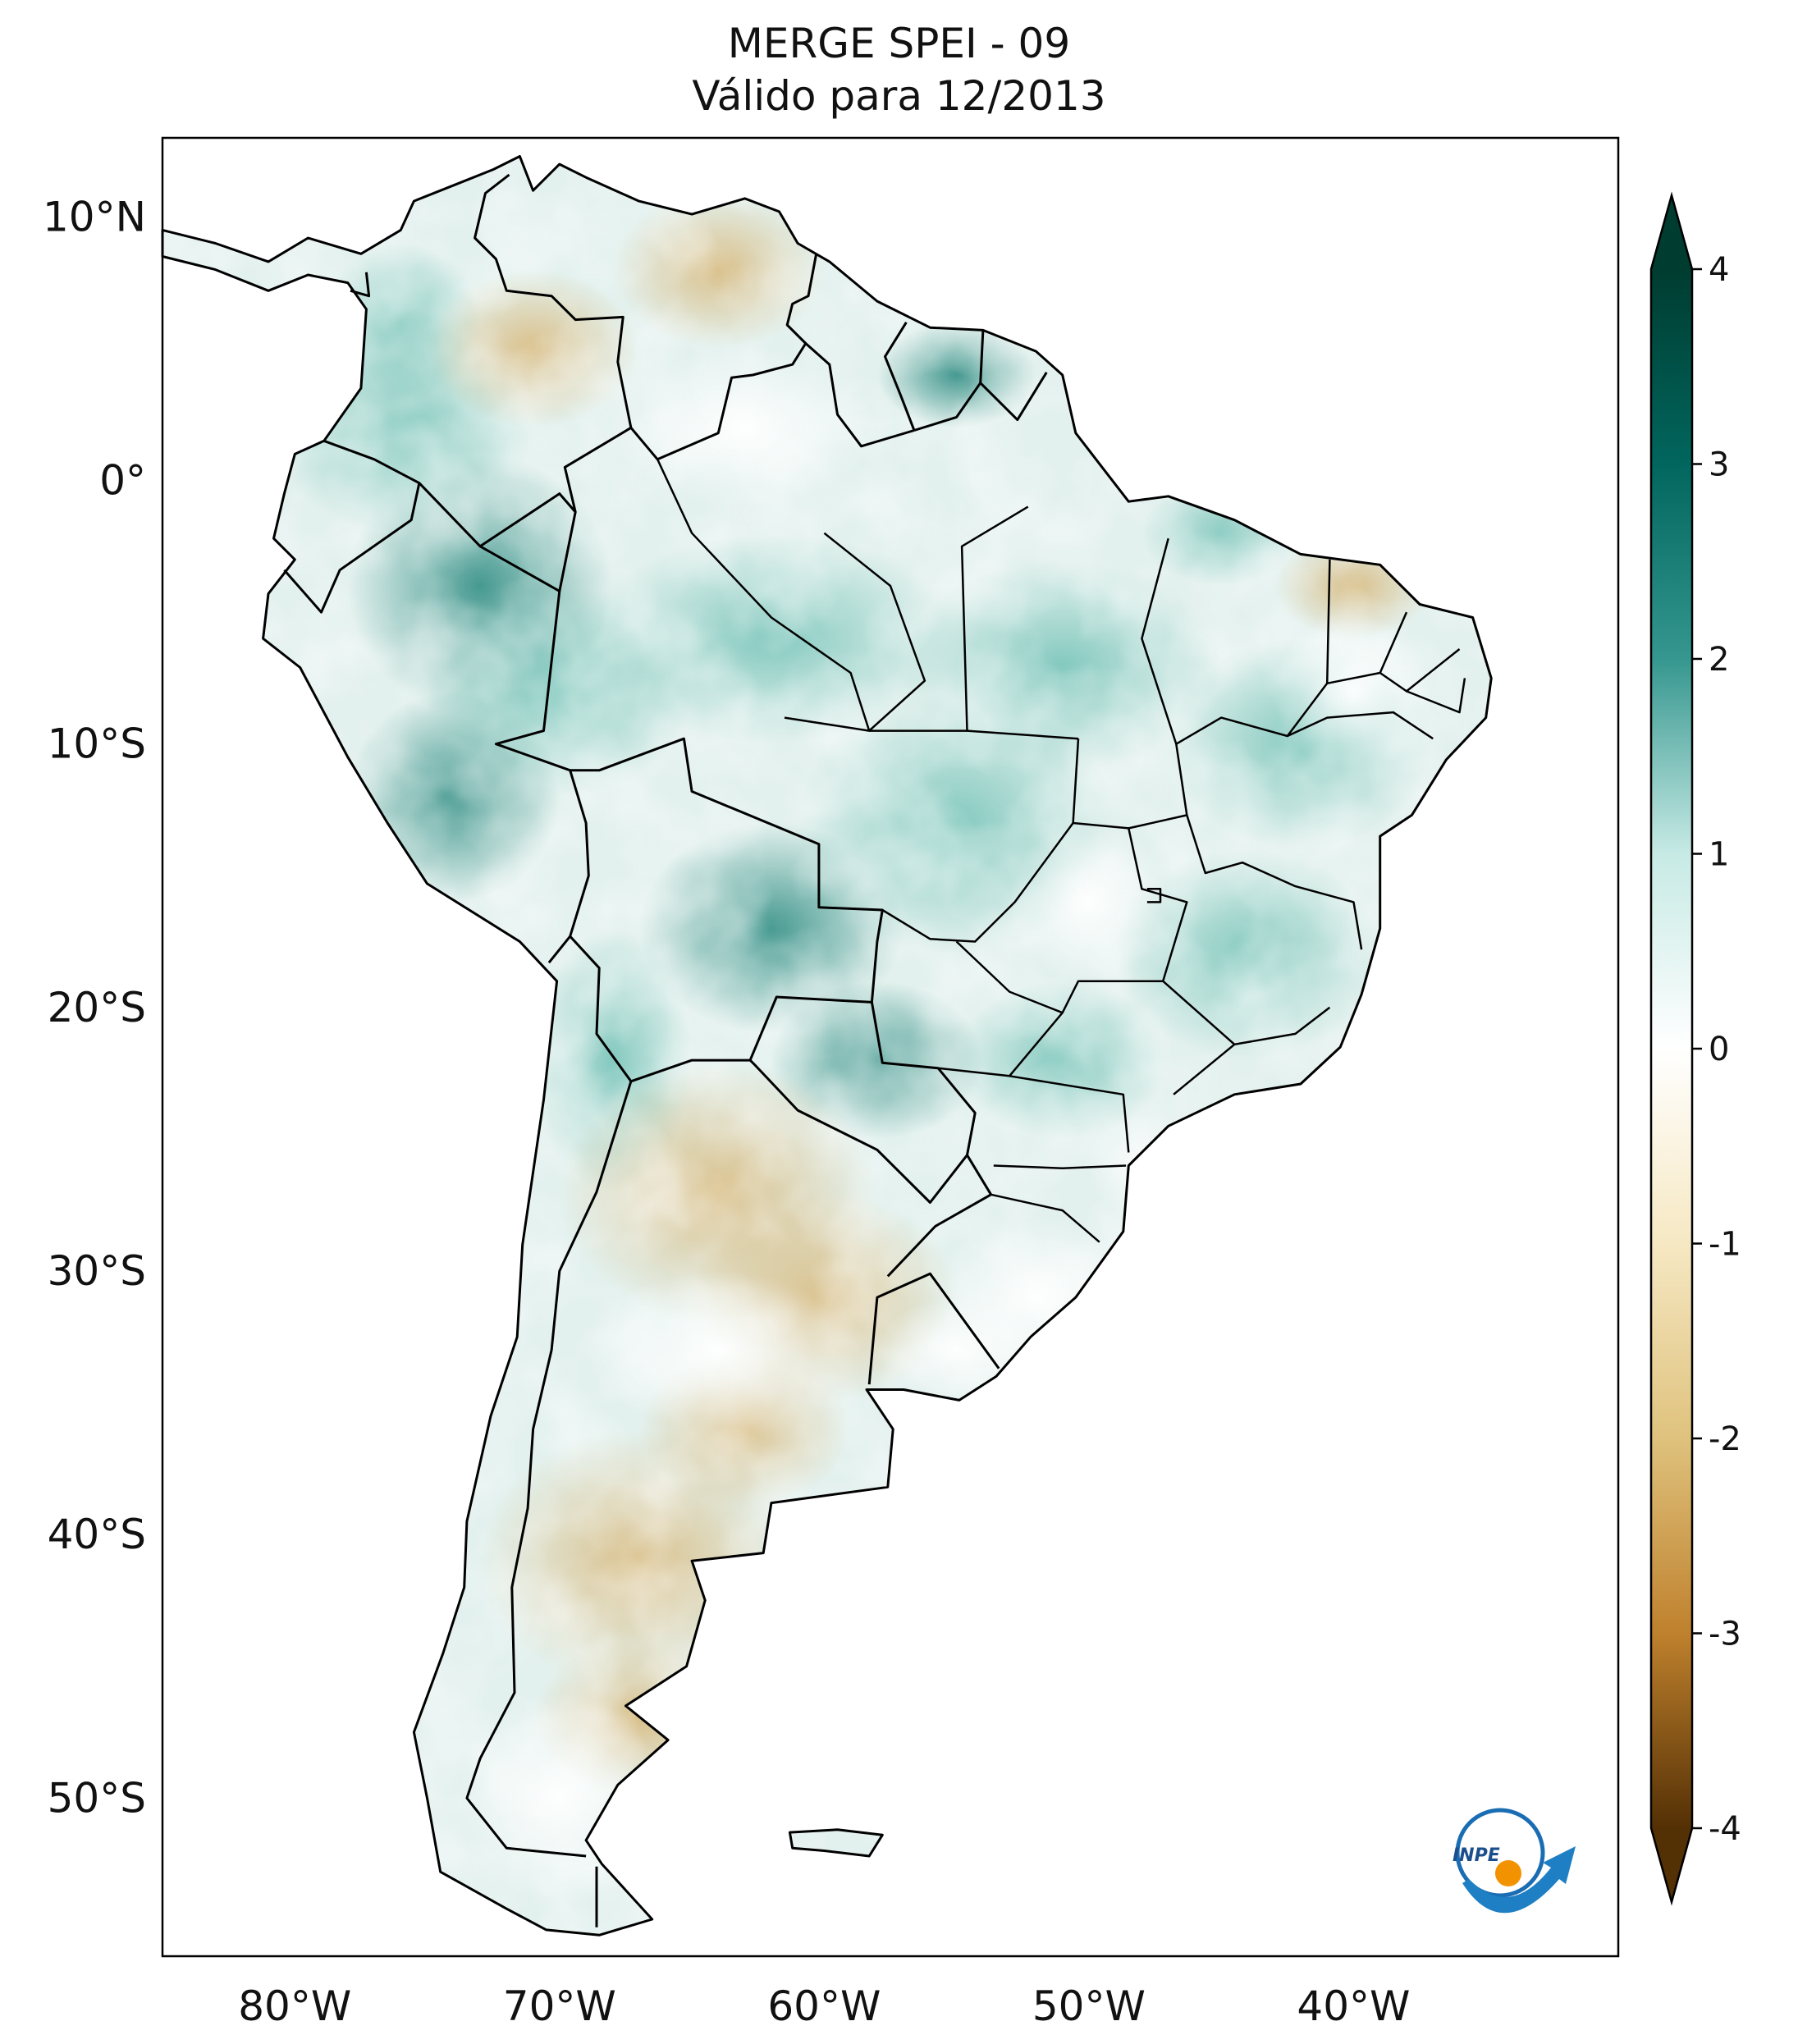 Image resolution: width=1798 pixels, height=2044 pixels. What do you see at coordinates (97, 1007) in the screenshot?
I see `lat-tick-label: 20°S` at bounding box center [97, 1007].